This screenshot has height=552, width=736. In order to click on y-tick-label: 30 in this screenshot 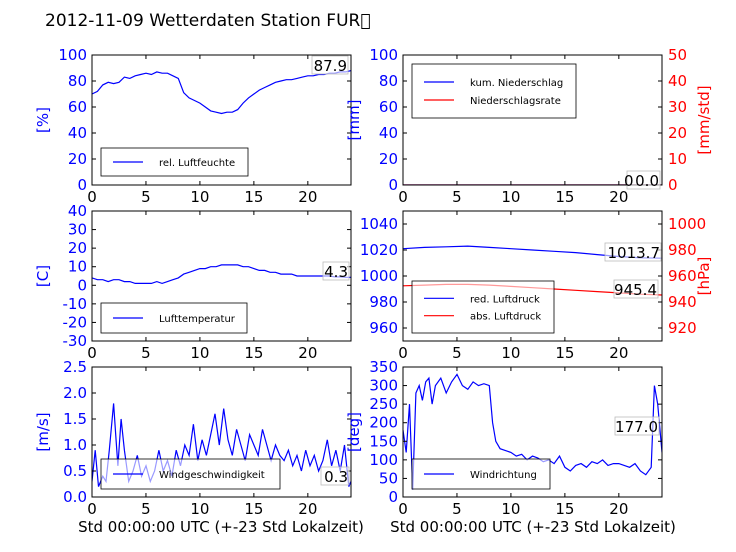, I will do `click(77, 230)`.